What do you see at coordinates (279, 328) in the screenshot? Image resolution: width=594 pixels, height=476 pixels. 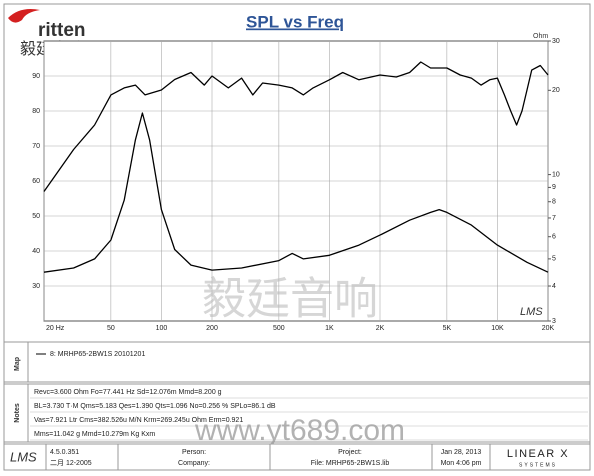 I see `x-tick-label: 500` at bounding box center [279, 328].